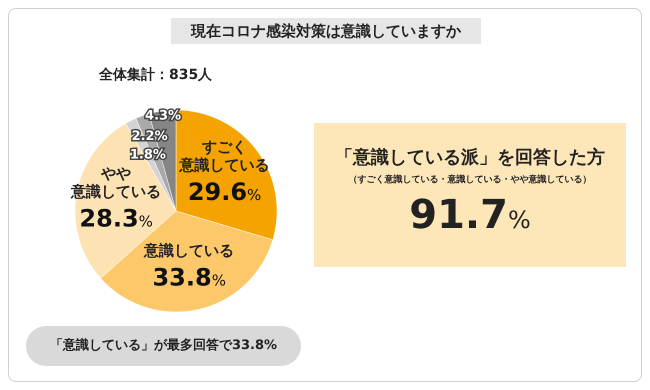 Image resolution: width=650 pixels, height=390 pixels. Describe the element at coordinates (188, 251) in the screenshot. I see `slice-label: 意識している` at that location.